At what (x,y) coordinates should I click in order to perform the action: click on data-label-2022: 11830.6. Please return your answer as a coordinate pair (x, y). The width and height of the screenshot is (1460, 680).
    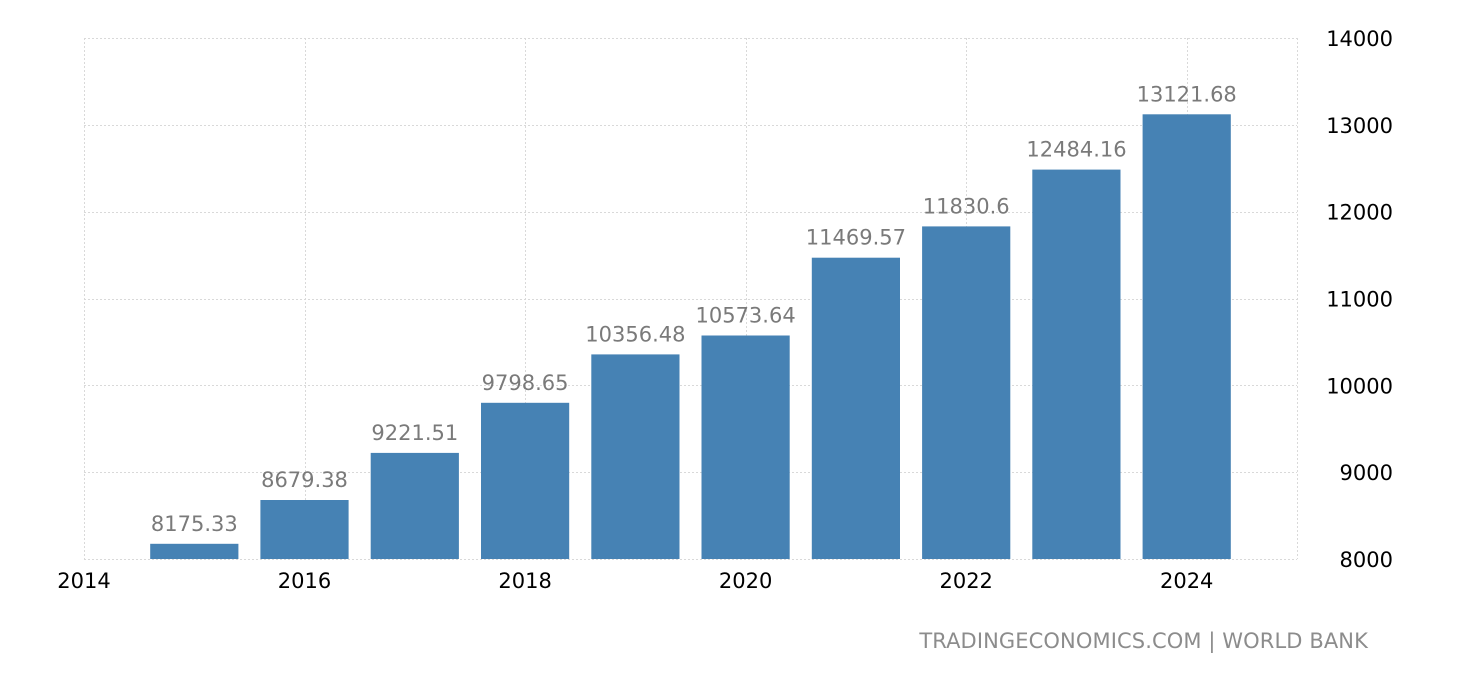
    Looking at the image, I should click on (966, 206).